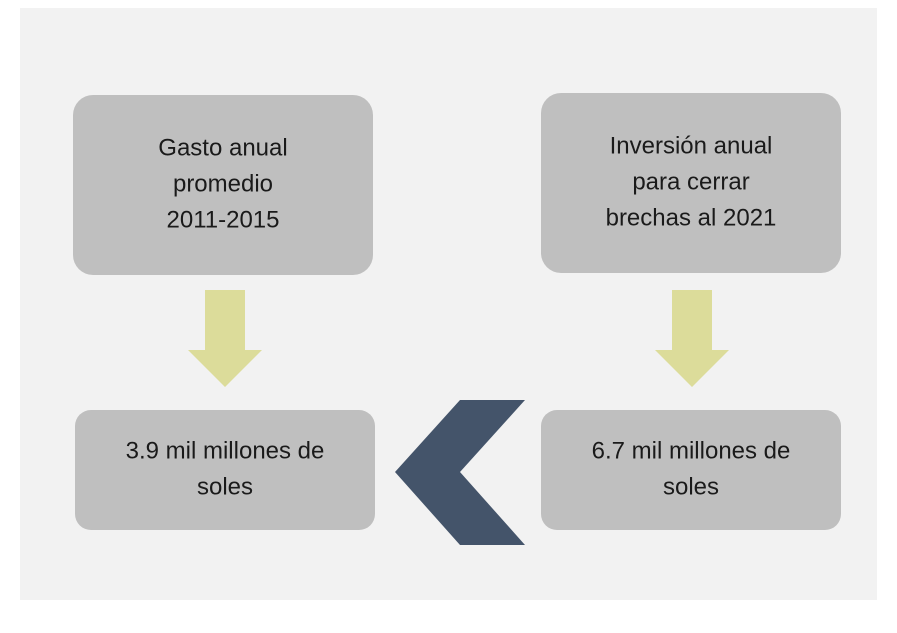 The height and width of the screenshot is (633, 897). I want to click on chevron-left, so click(460, 472).